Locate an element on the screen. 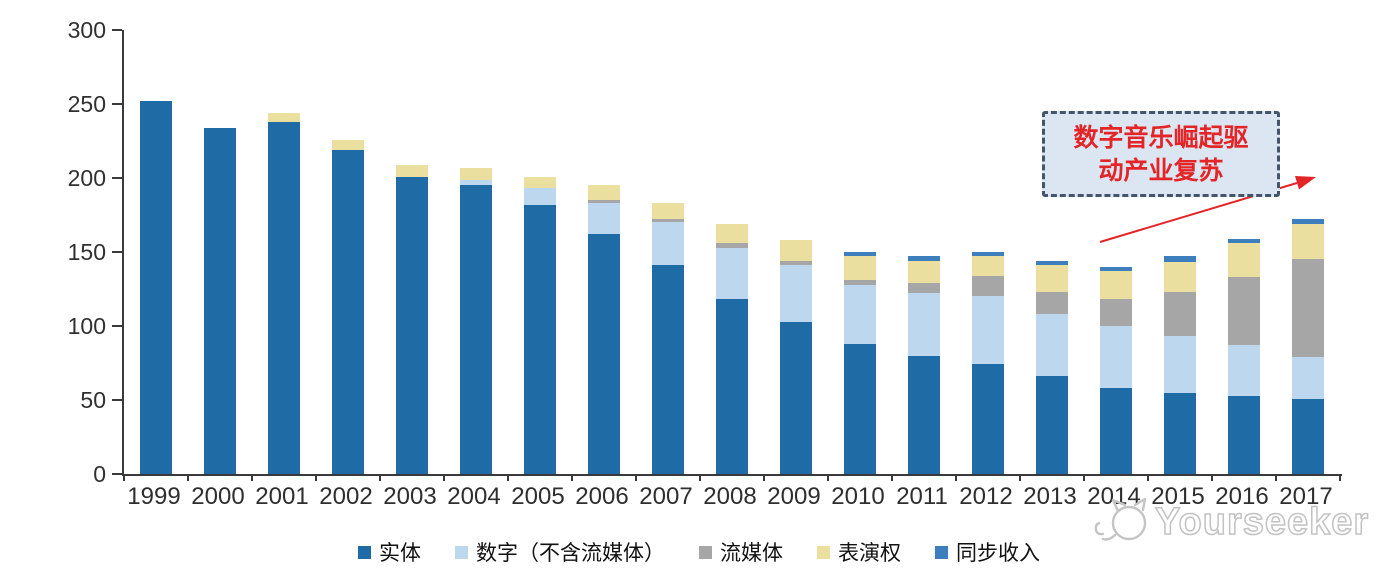 The height and width of the screenshot is (582, 1398). bar-2011 is located at coordinates (924, 365).